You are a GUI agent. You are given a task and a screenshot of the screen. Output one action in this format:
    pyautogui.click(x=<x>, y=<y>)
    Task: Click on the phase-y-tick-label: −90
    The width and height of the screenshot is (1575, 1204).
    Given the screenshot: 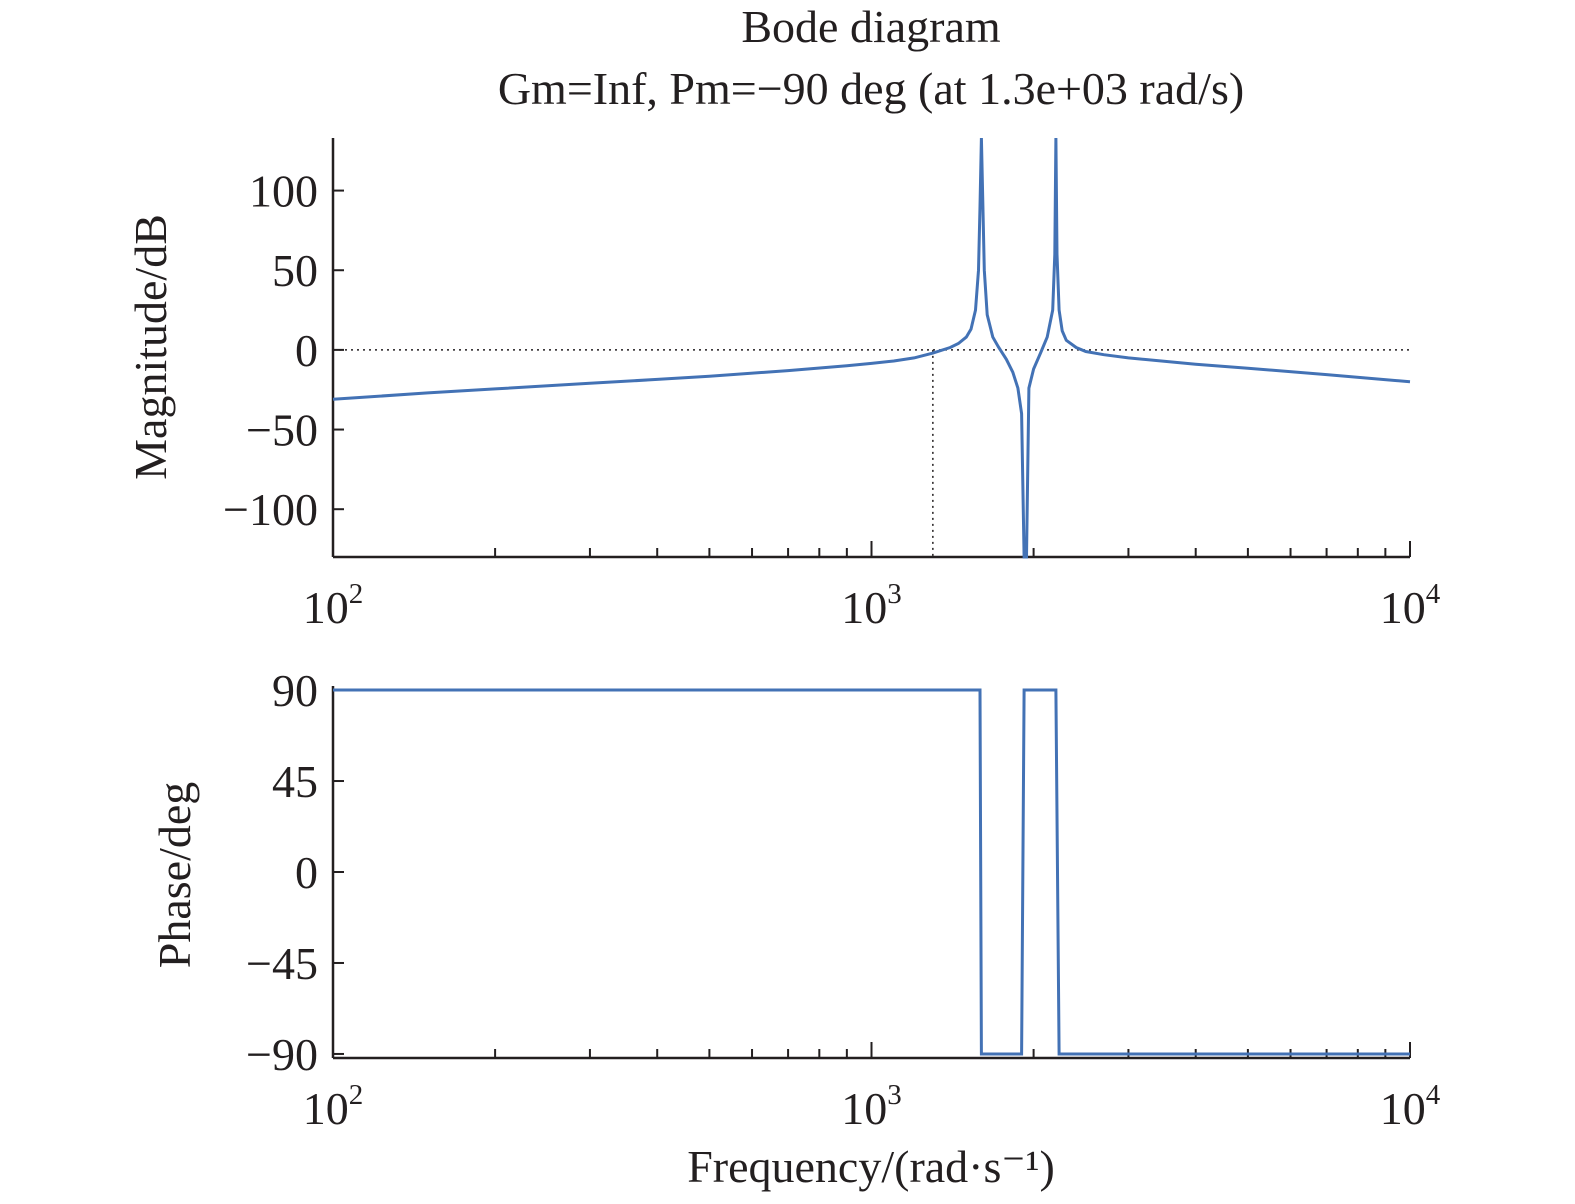 What is the action you would take?
    pyautogui.click(x=282, y=1054)
    